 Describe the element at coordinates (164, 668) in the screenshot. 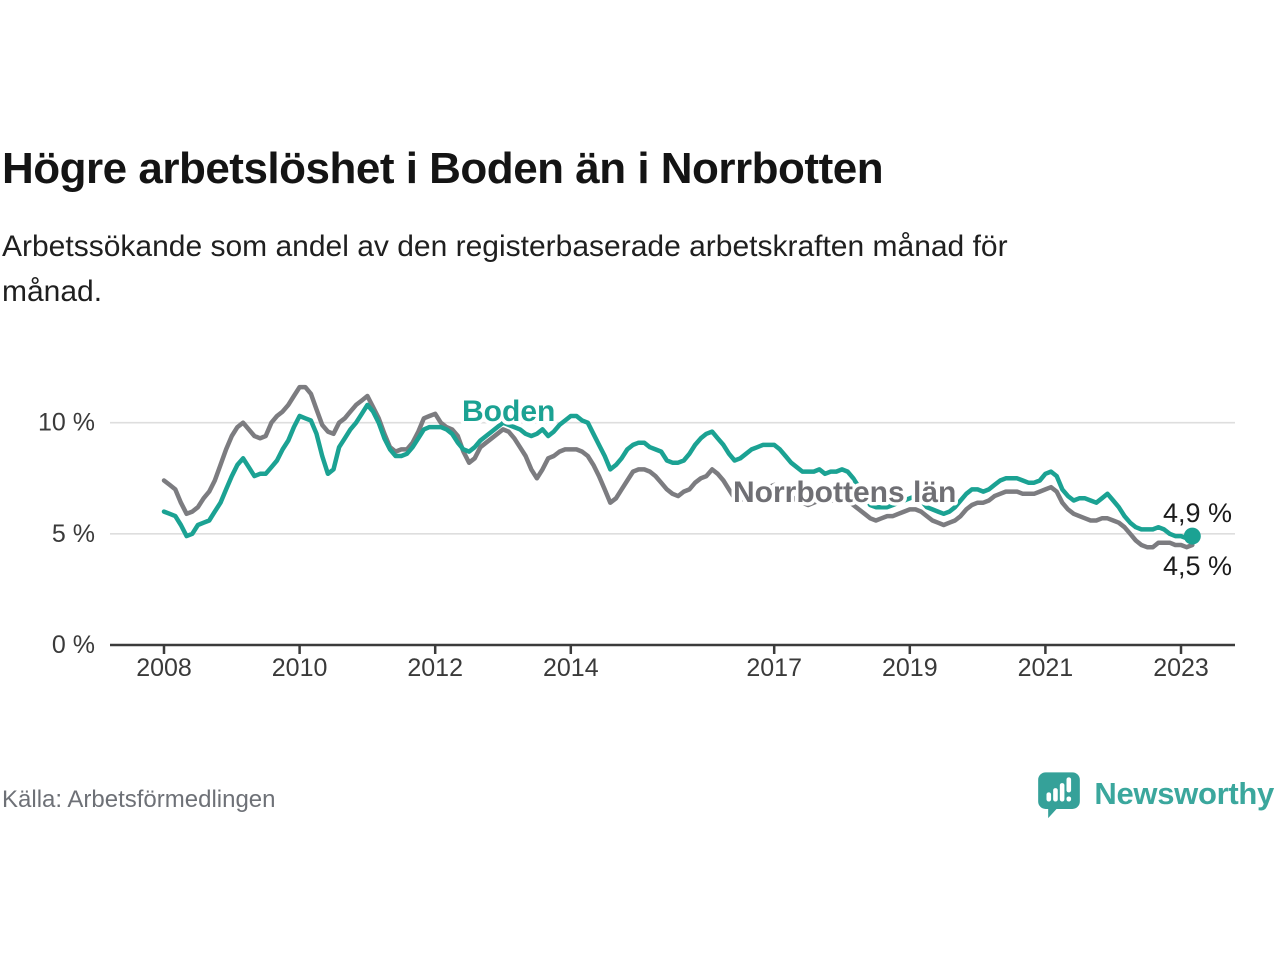

I see `x-tick-label: 2008` at that location.